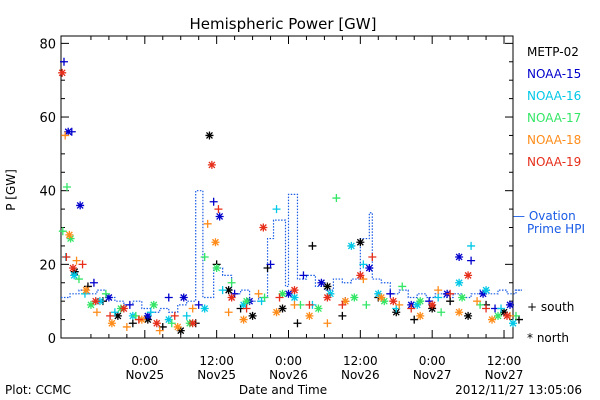 The width and height of the screenshot is (600, 400). I want to click on legend-item-noaa-17: NOAA-17, so click(554, 118).